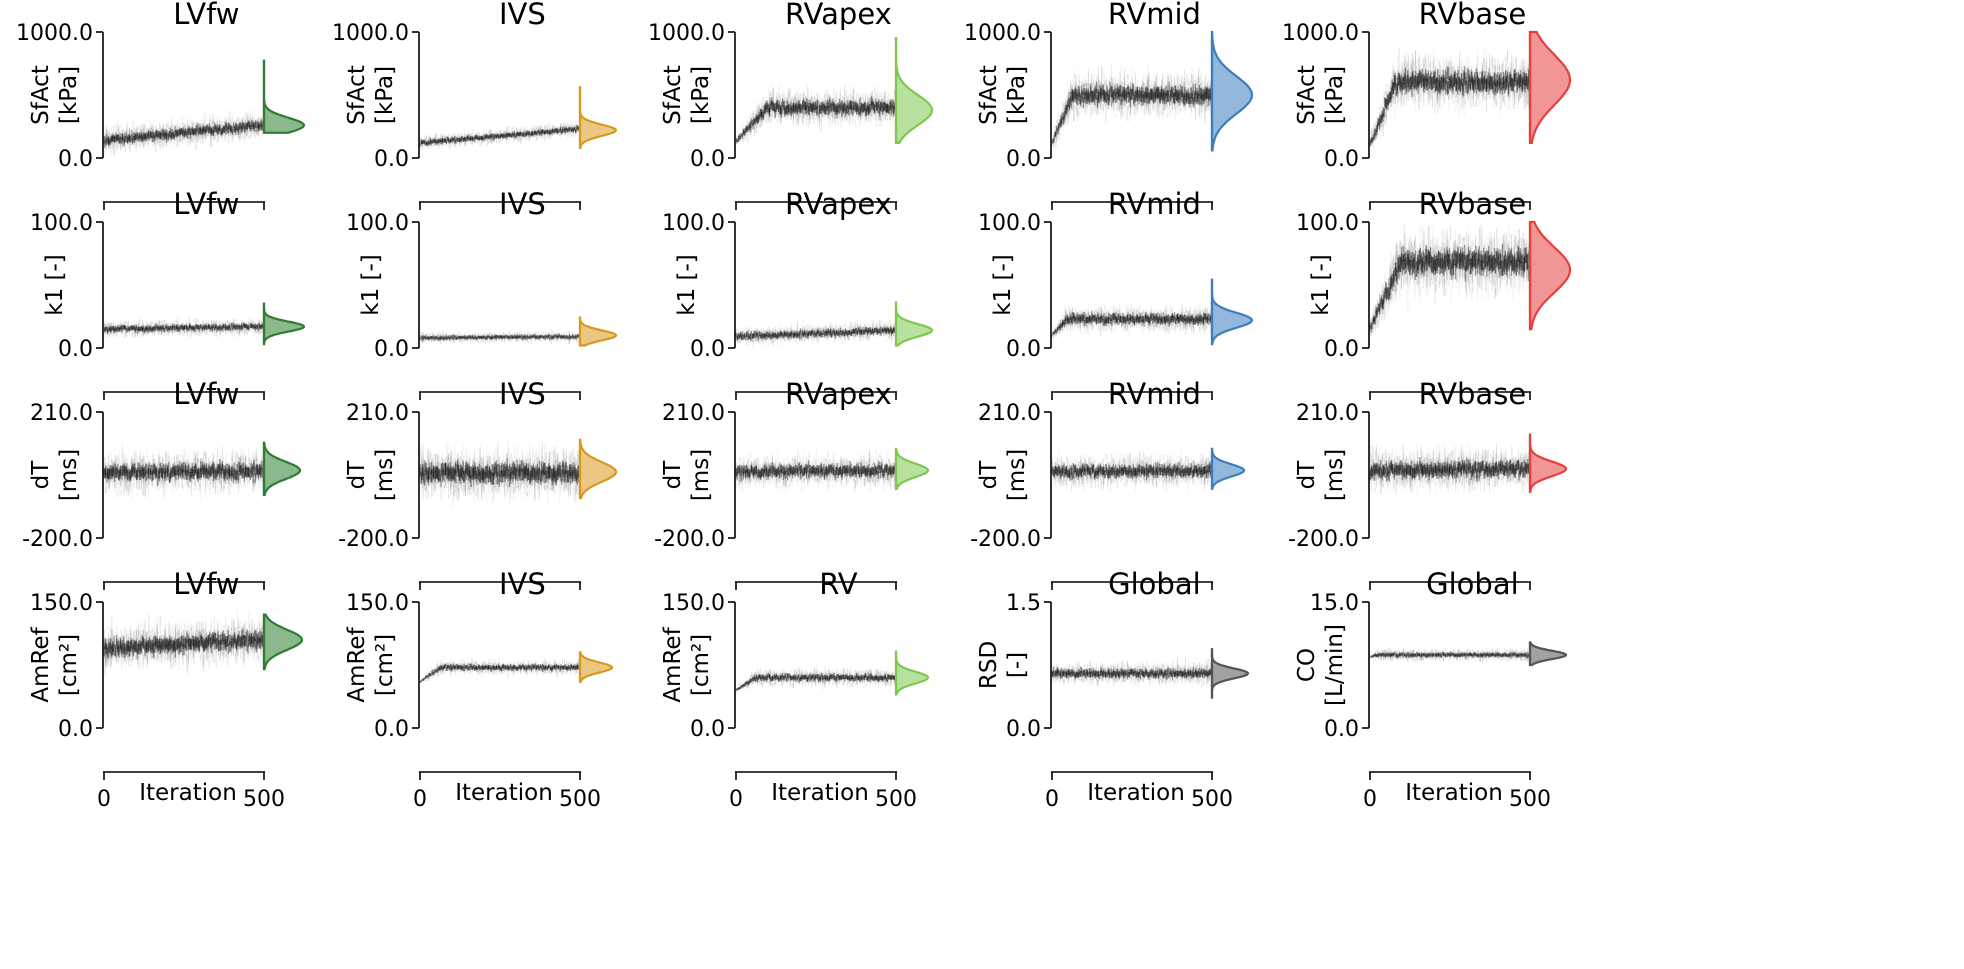 The image size is (1964, 969). I want to click on panel-title: IVS, so click(522, 15).